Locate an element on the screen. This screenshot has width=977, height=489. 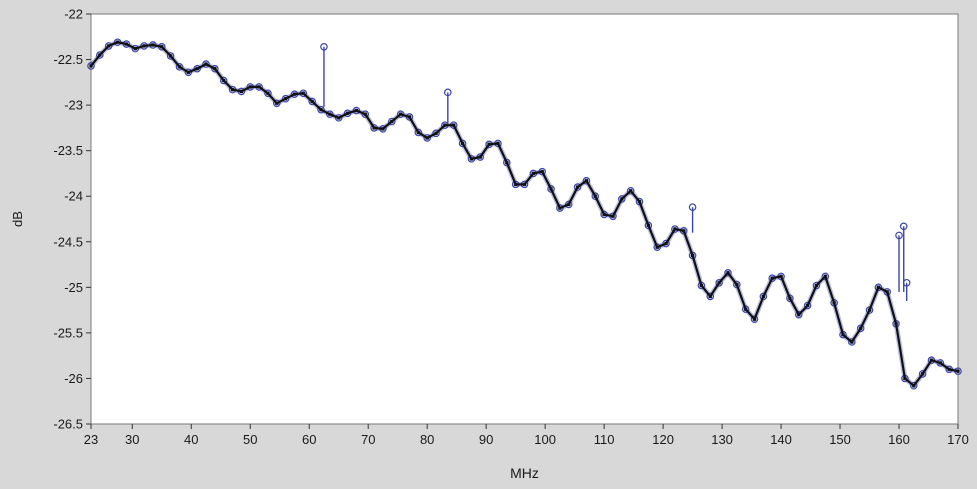
x-tick-label: 140 is located at coordinates (781, 439).